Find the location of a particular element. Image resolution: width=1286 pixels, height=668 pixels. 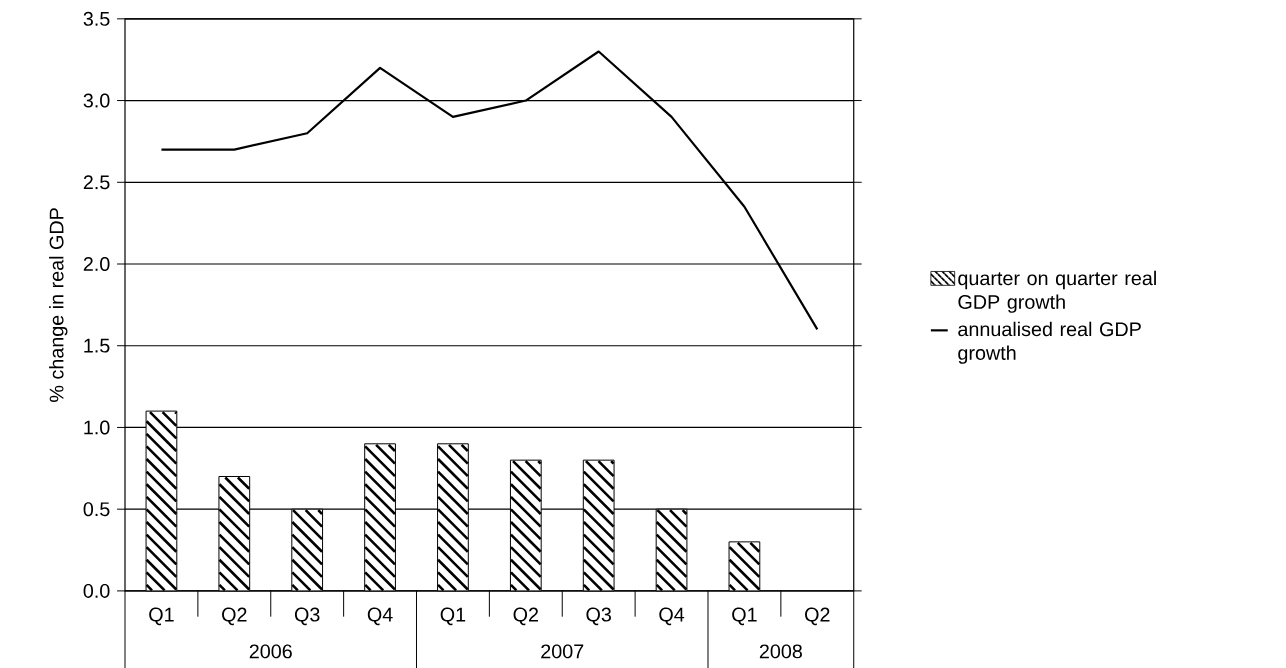

legend-label: annualised real GDP growth is located at coordinates (1049, 342).